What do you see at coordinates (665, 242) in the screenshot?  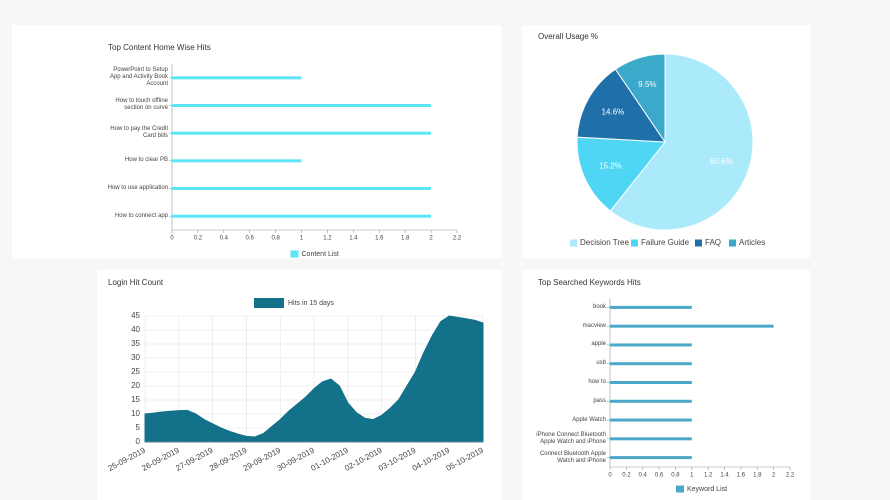 I see `legend-label: Failure Guide` at bounding box center [665, 242].